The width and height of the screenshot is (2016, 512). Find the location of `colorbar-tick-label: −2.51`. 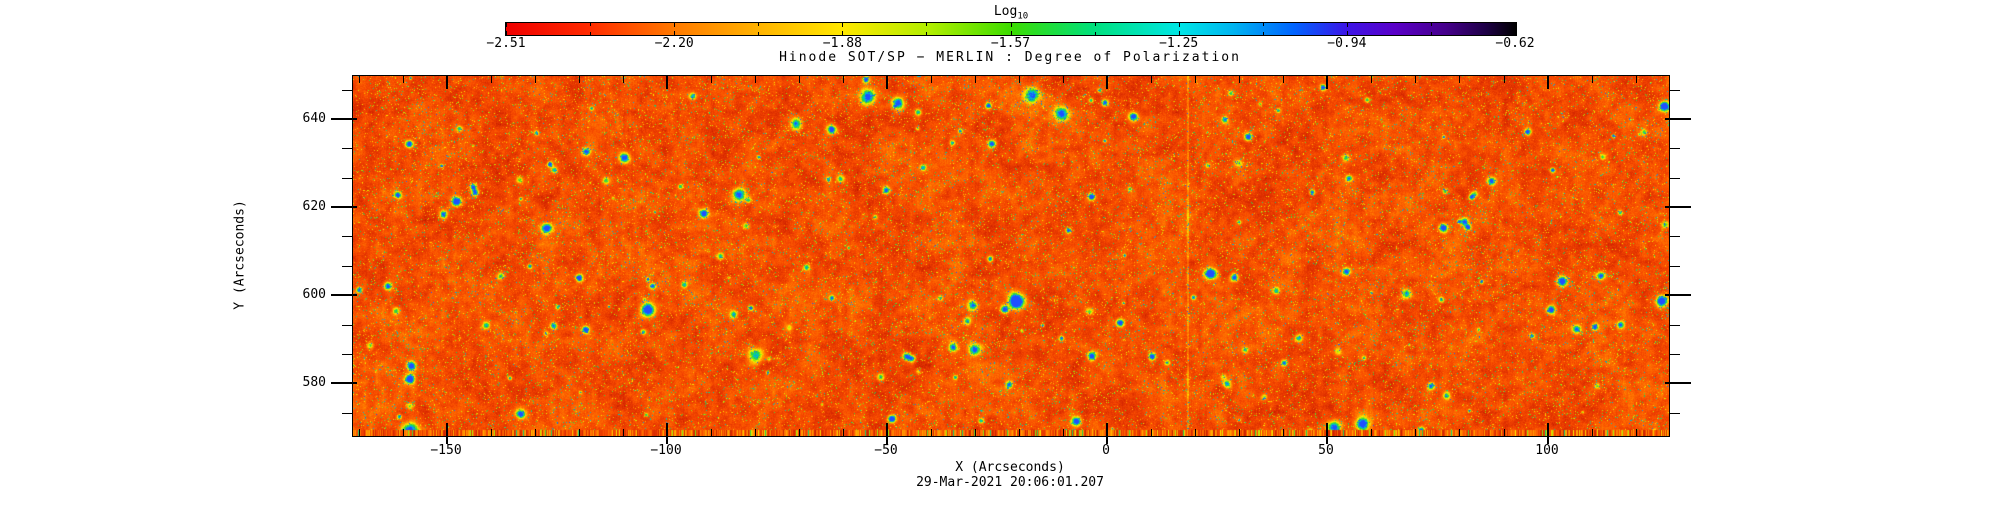

colorbar-tick-label: −2.51 is located at coordinates (506, 43).